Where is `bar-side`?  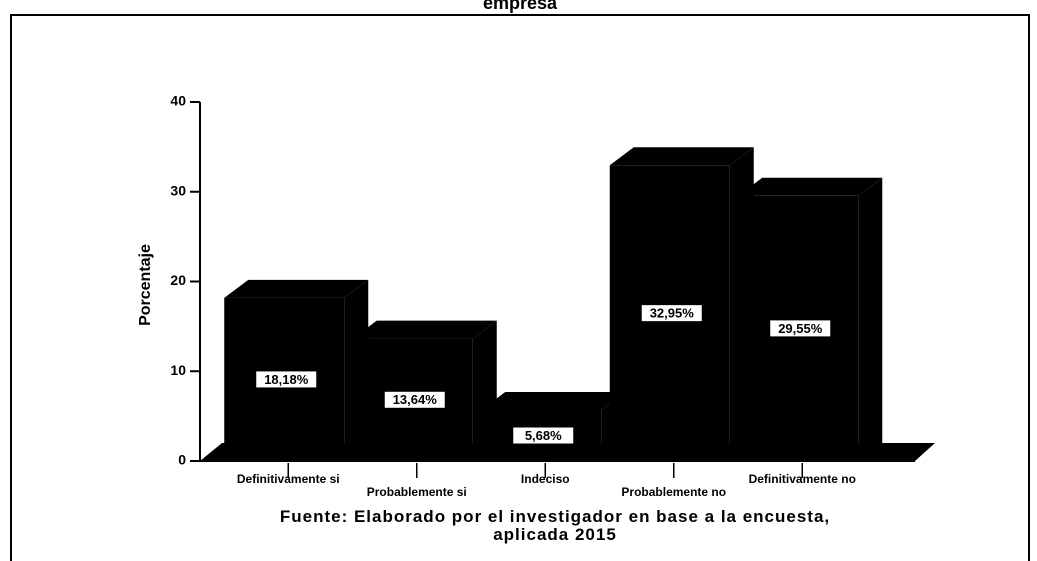
bar-side is located at coordinates (870, 319).